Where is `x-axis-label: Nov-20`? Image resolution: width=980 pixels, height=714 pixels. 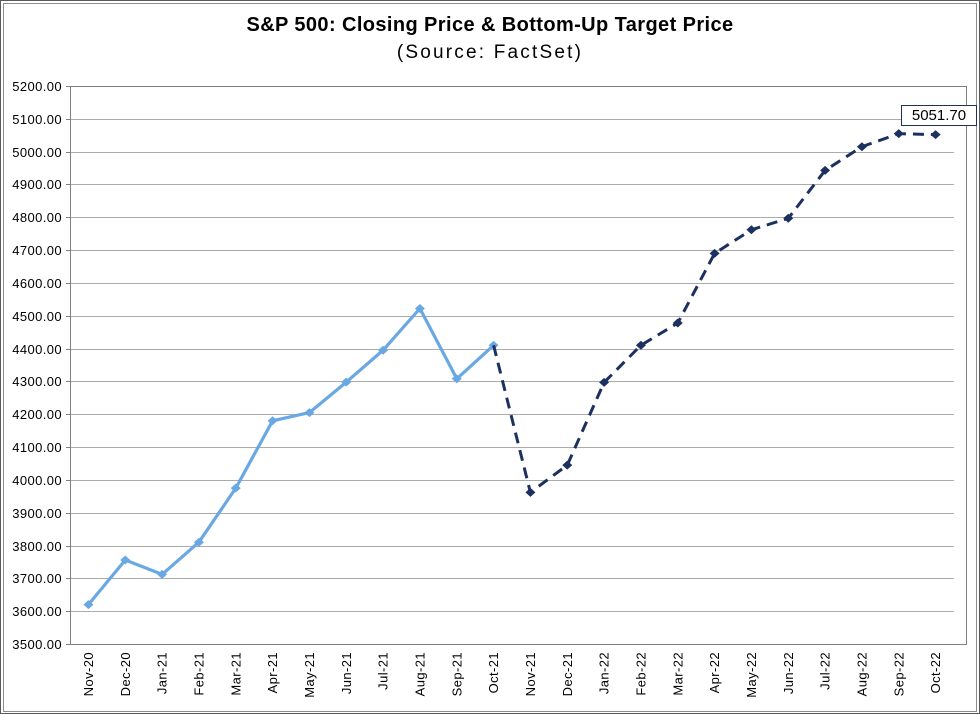
x-axis-label: Nov-20 is located at coordinates (88, 674).